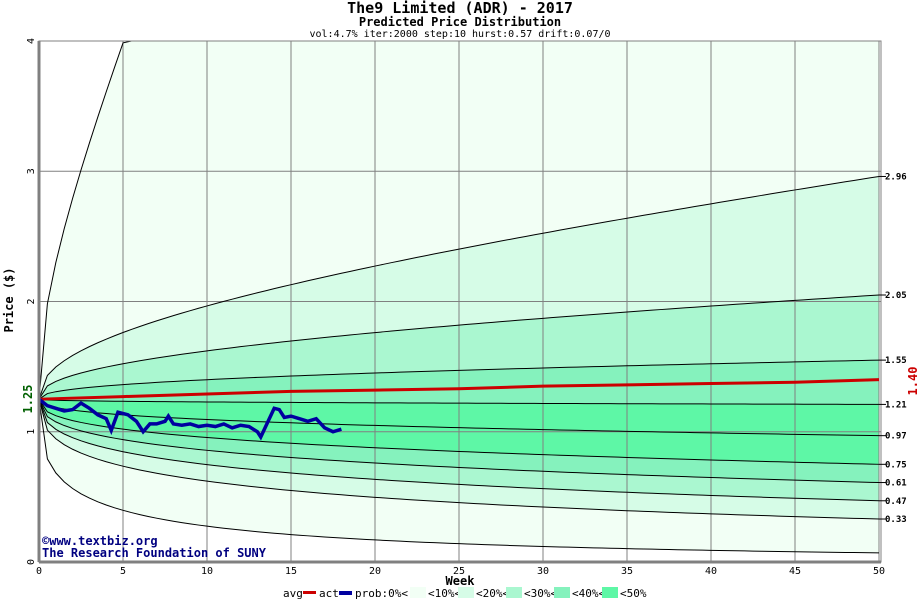 Image resolution: width=920 pixels, height=600 pixels. What do you see at coordinates (39, 571) in the screenshot?
I see `x-tick-label: 0` at bounding box center [39, 571].